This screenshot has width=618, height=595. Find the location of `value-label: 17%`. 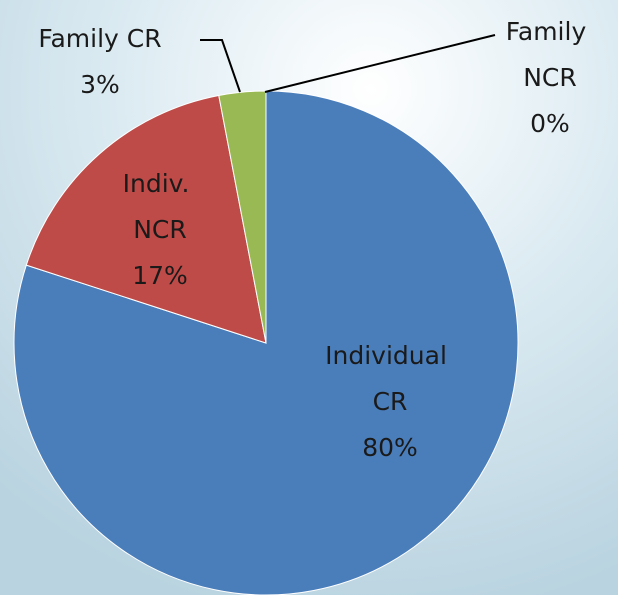

value-label: 17% is located at coordinates (160, 275).